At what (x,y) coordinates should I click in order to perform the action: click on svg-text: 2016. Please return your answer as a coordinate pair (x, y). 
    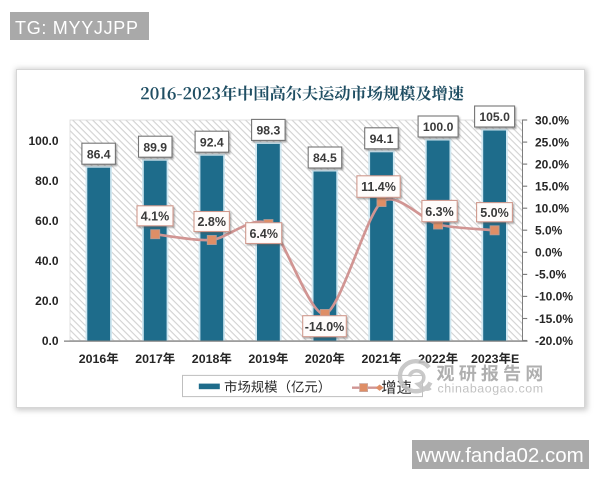
    Looking at the image, I should click on (93, 359).